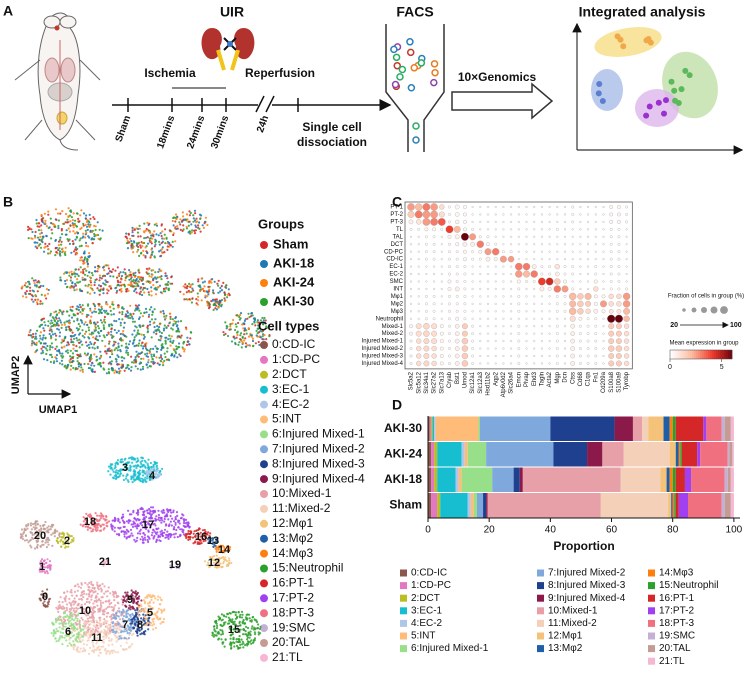 The width and height of the screenshot is (747, 680). Describe the element at coordinates (175, 565) in the screenshot. I see `cluster-label: 19` at that location.